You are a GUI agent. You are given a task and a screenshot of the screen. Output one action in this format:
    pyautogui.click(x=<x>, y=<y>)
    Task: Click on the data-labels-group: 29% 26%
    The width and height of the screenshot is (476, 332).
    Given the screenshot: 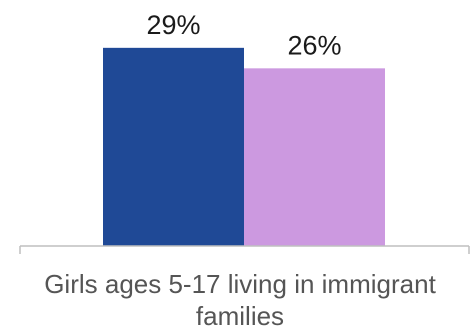 What is the action you would take?
    pyautogui.click(x=243, y=35)
    